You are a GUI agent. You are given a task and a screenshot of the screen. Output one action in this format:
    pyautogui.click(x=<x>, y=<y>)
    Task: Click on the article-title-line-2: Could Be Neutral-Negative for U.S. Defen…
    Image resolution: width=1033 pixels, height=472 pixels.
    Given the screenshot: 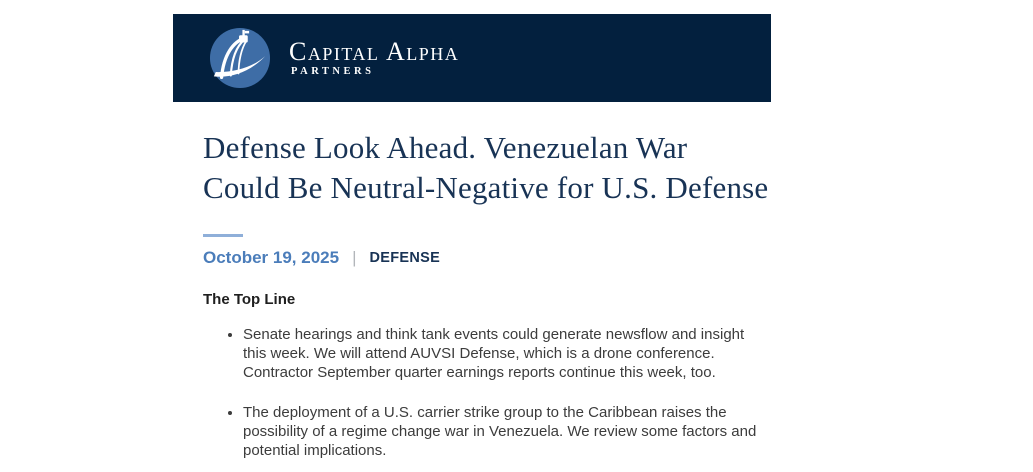 What is the action you would take?
    pyautogui.click(x=486, y=187)
    